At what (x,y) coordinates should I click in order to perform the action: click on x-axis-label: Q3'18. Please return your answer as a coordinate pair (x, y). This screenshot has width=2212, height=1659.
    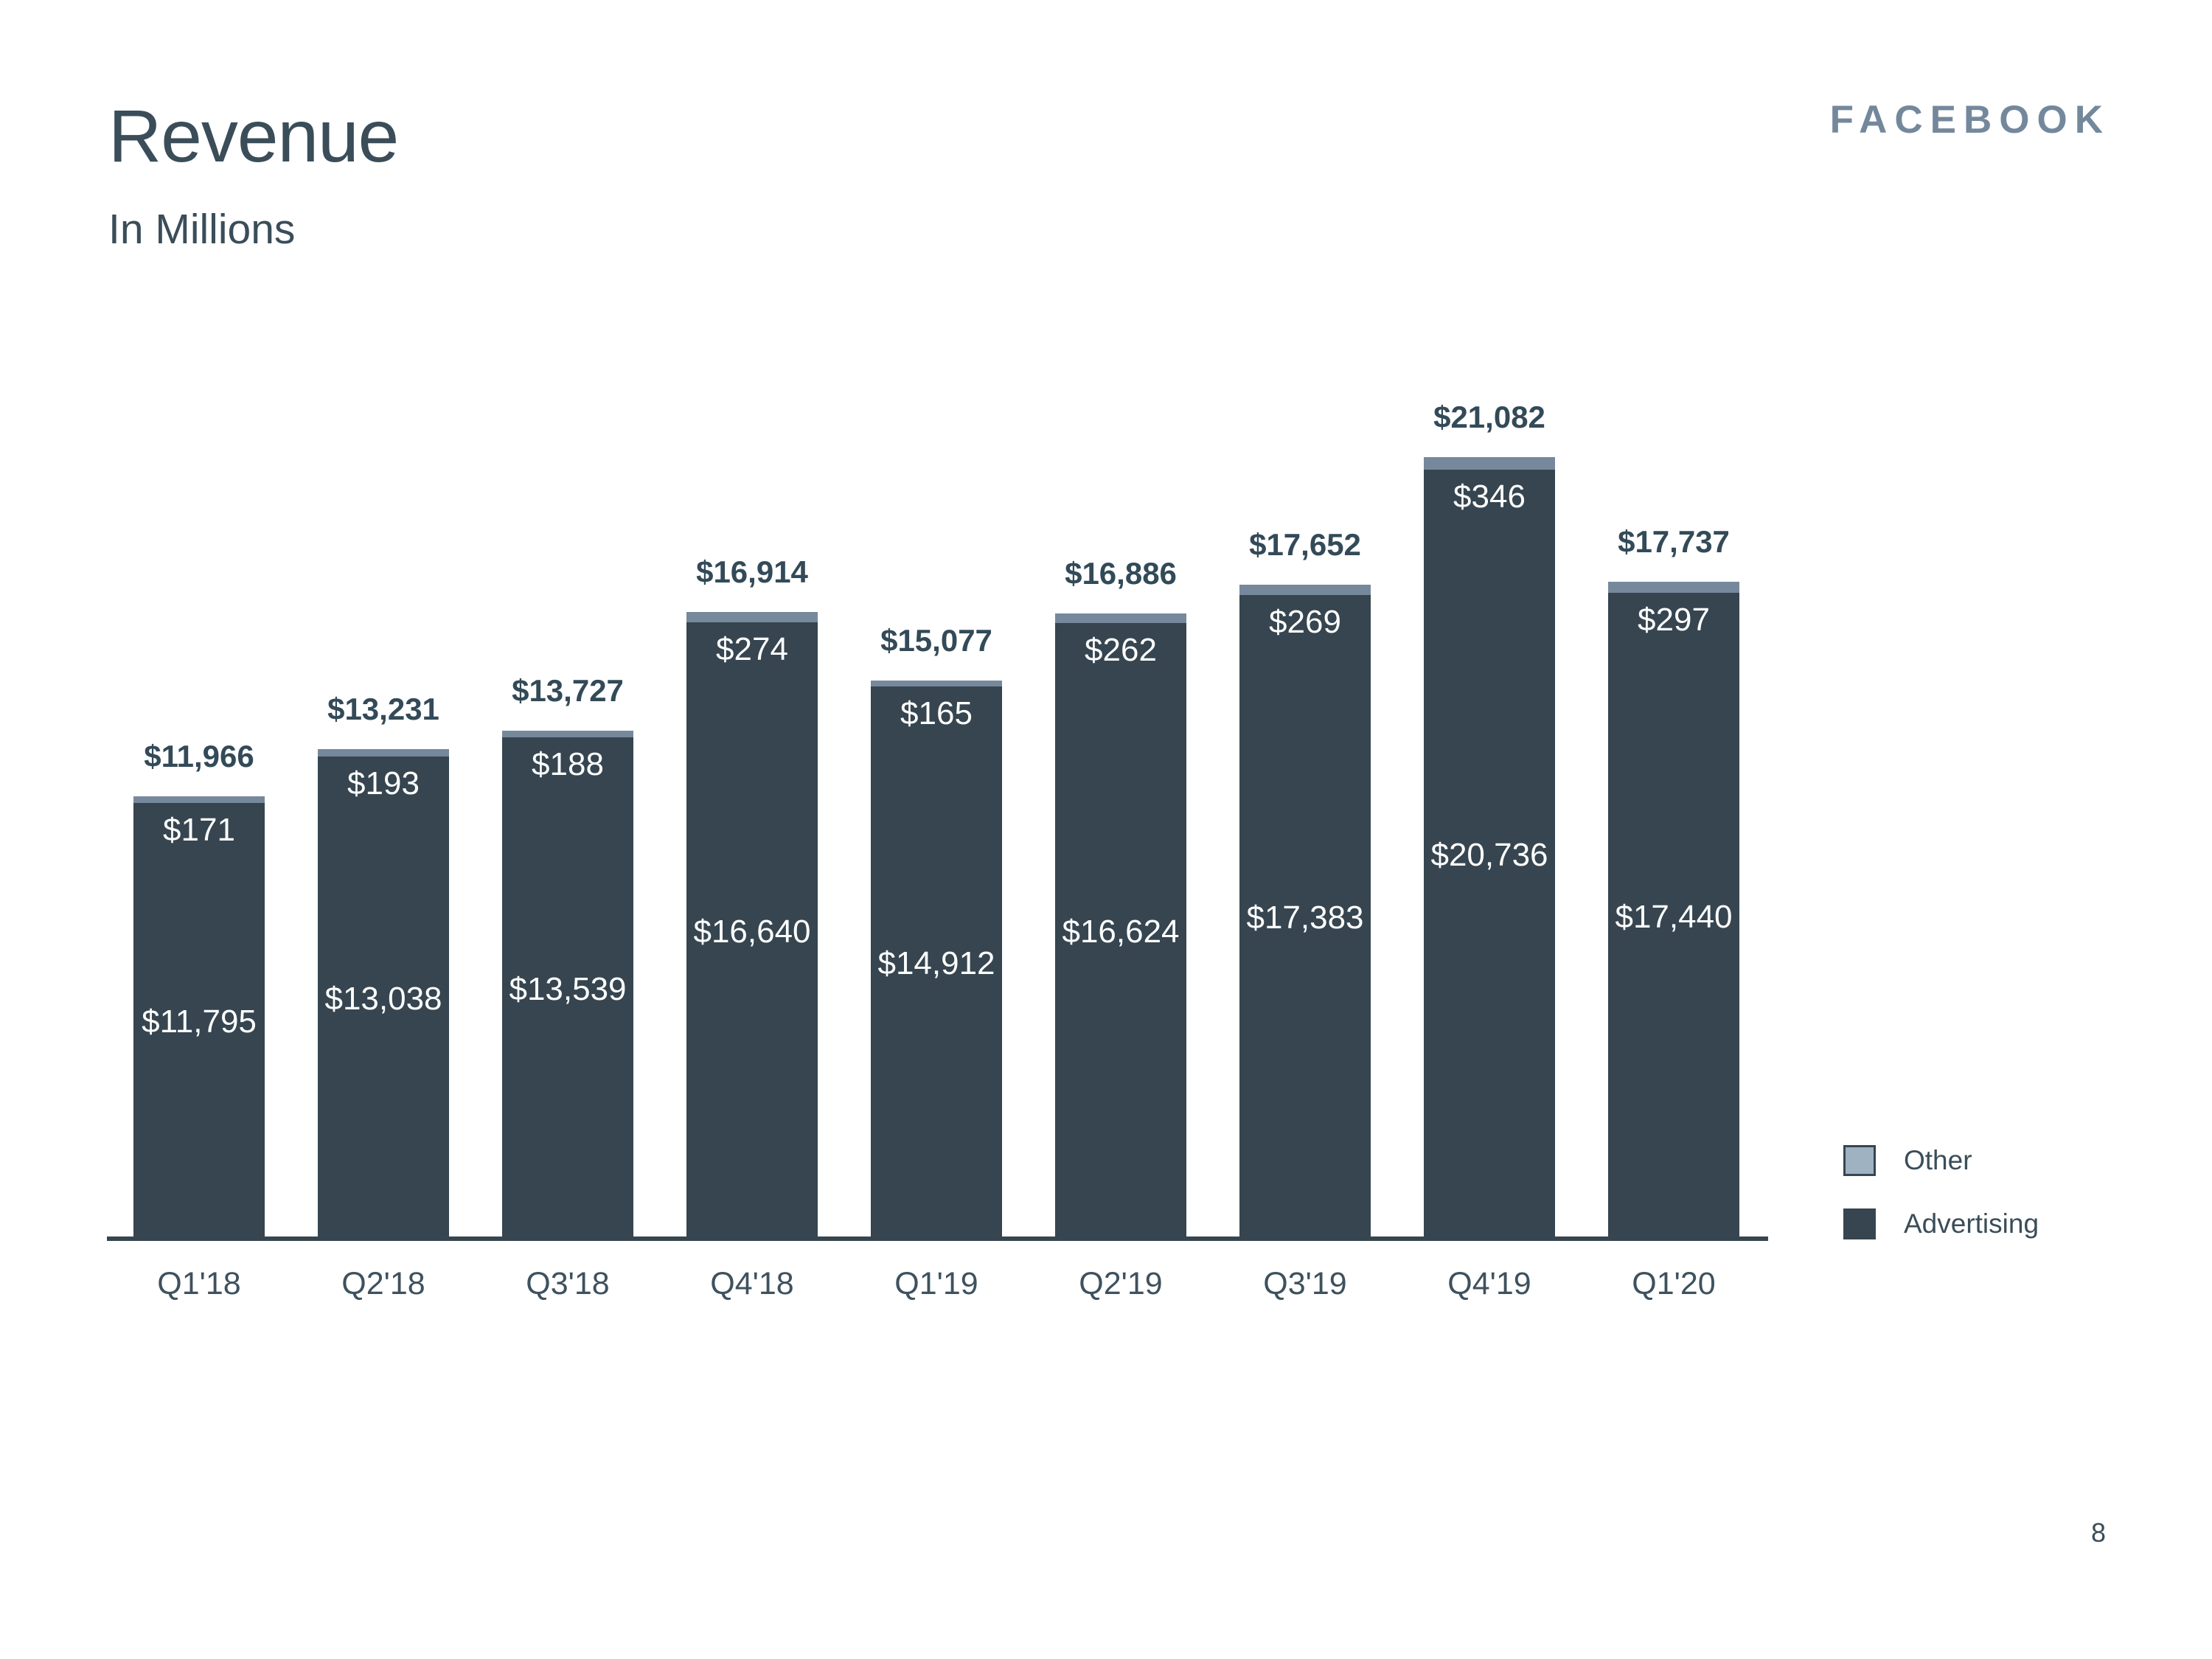
    Looking at the image, I should click on (568, 1283).